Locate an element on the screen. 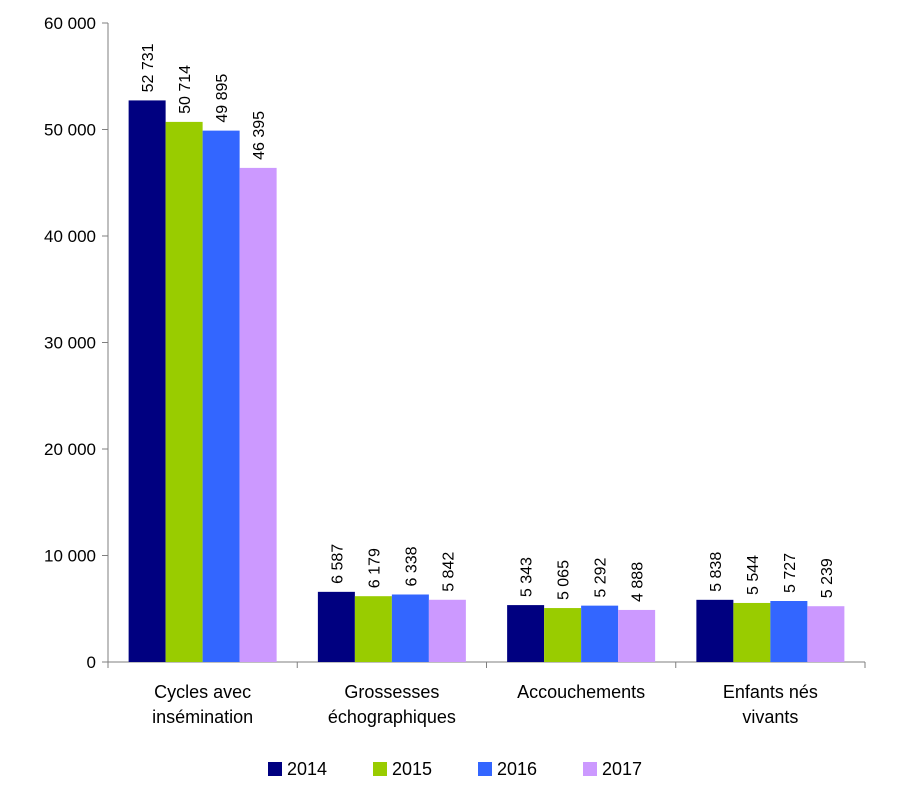  data-label: 5 838 is located at coordinates (716, 572).